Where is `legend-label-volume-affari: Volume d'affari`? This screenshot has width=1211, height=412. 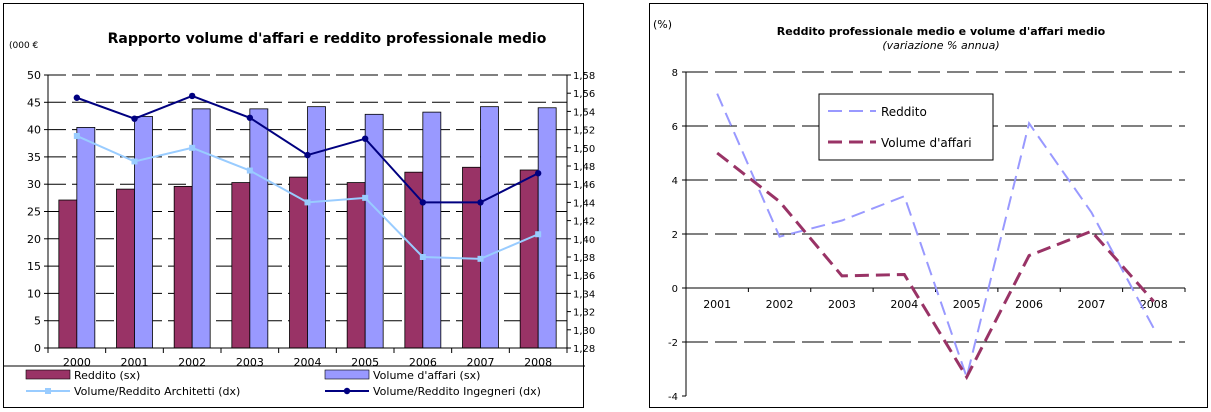
legend-label-volume-affari: Volume d'affari is located at coordinates (926, 143).